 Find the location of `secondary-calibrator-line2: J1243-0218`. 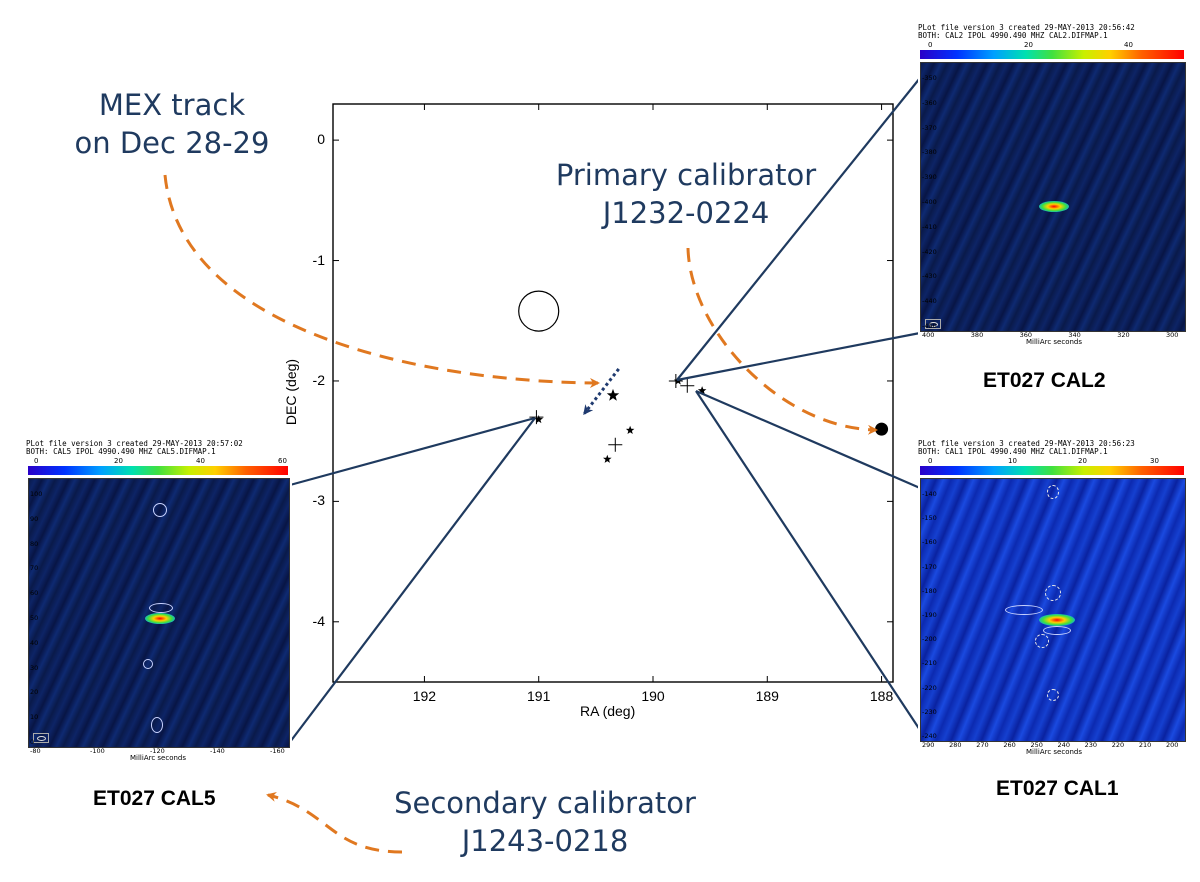

secondary-calibrator-line2: J1243-0218 is located at coordinates (545, 841).